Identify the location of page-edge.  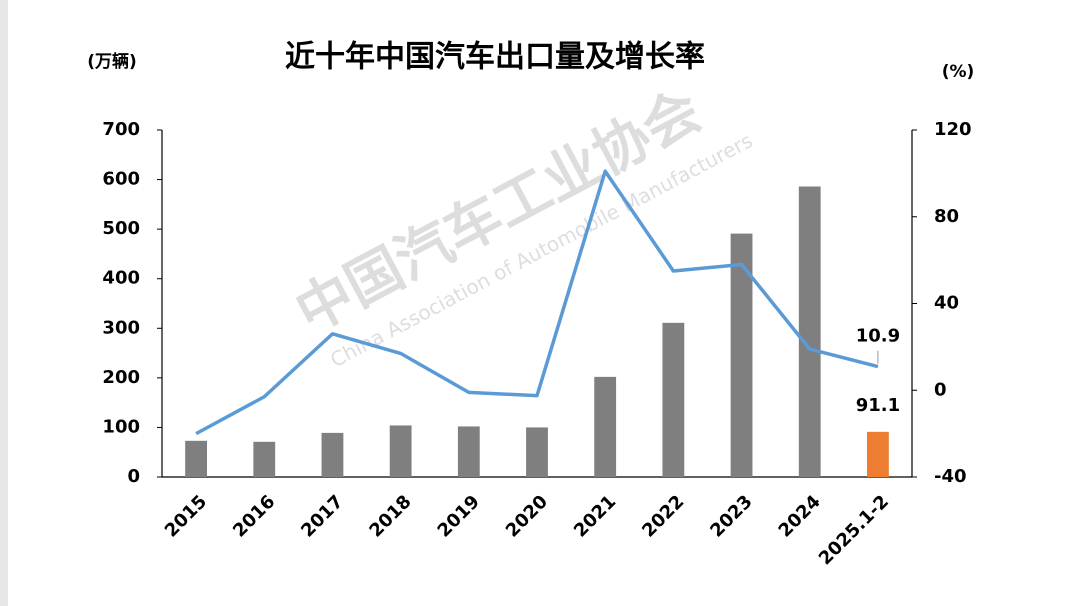
(4, 303).